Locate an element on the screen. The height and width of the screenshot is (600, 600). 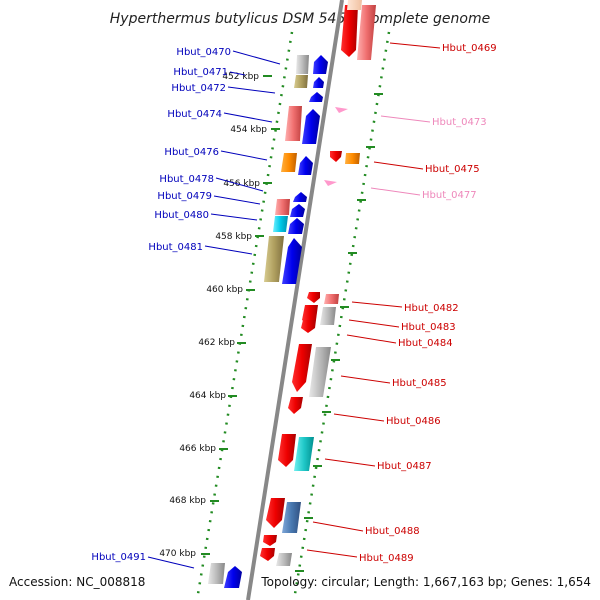
gene-label: Hbut_0472 is located at coordinates (198, 88).